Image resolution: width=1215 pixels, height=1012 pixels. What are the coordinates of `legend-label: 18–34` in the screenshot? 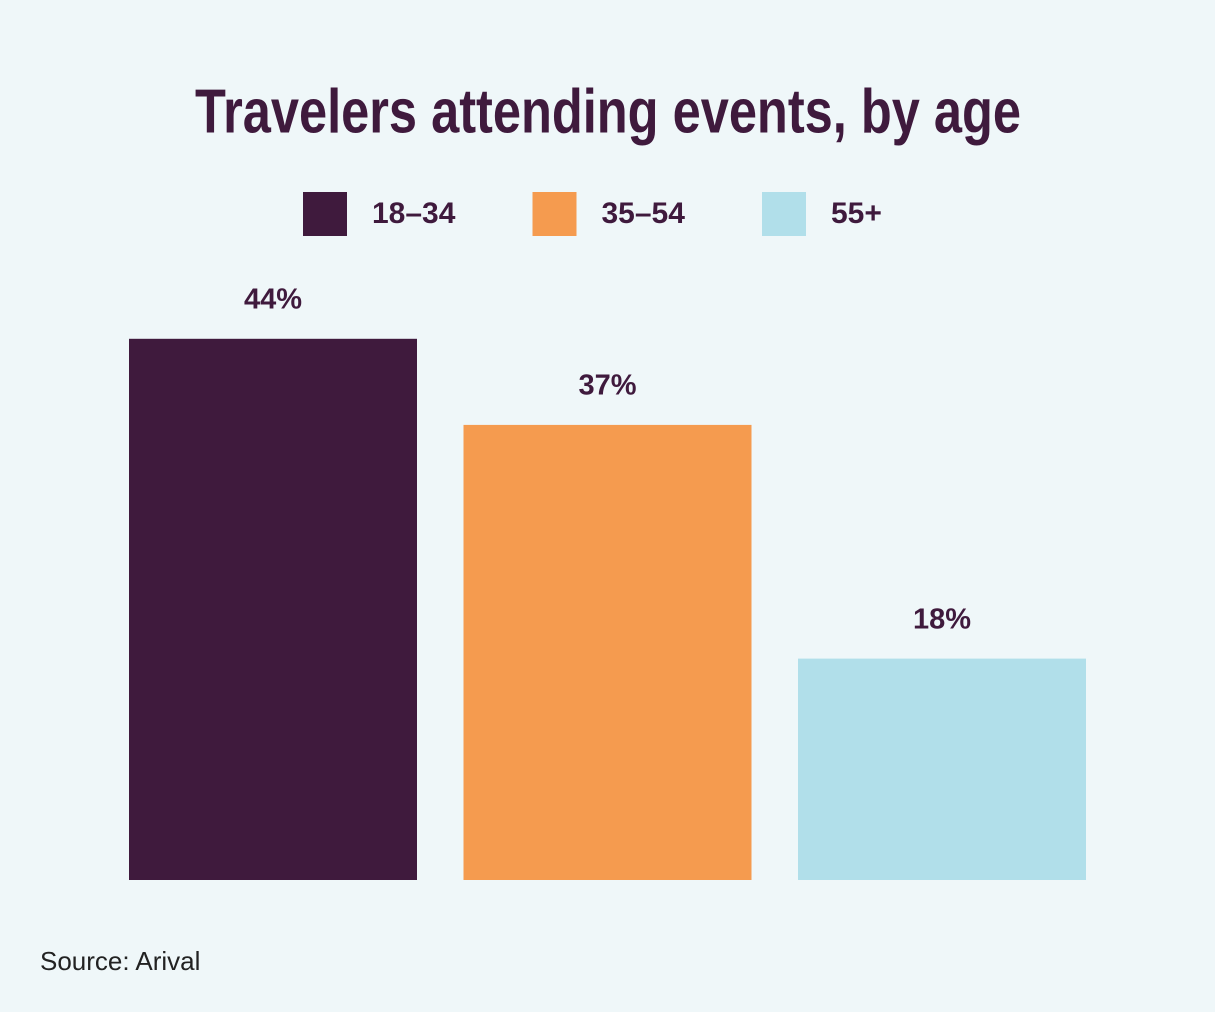 It's located at (414, 213).